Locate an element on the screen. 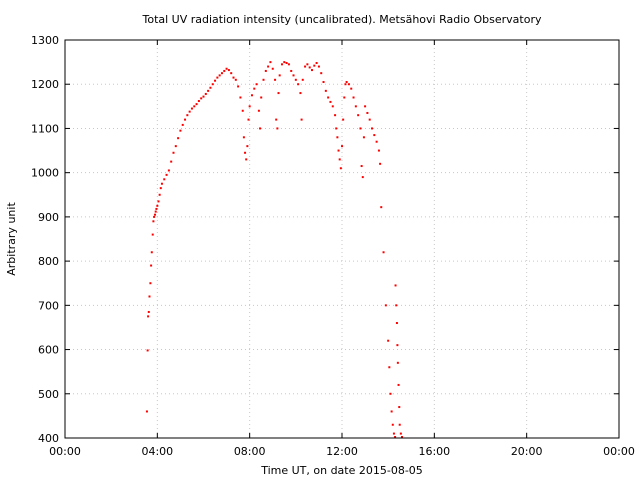 Image resolution: width=640 pixels, height=480 pixels. x-tick-label: 16:00 is located at coordinates (434, 451).